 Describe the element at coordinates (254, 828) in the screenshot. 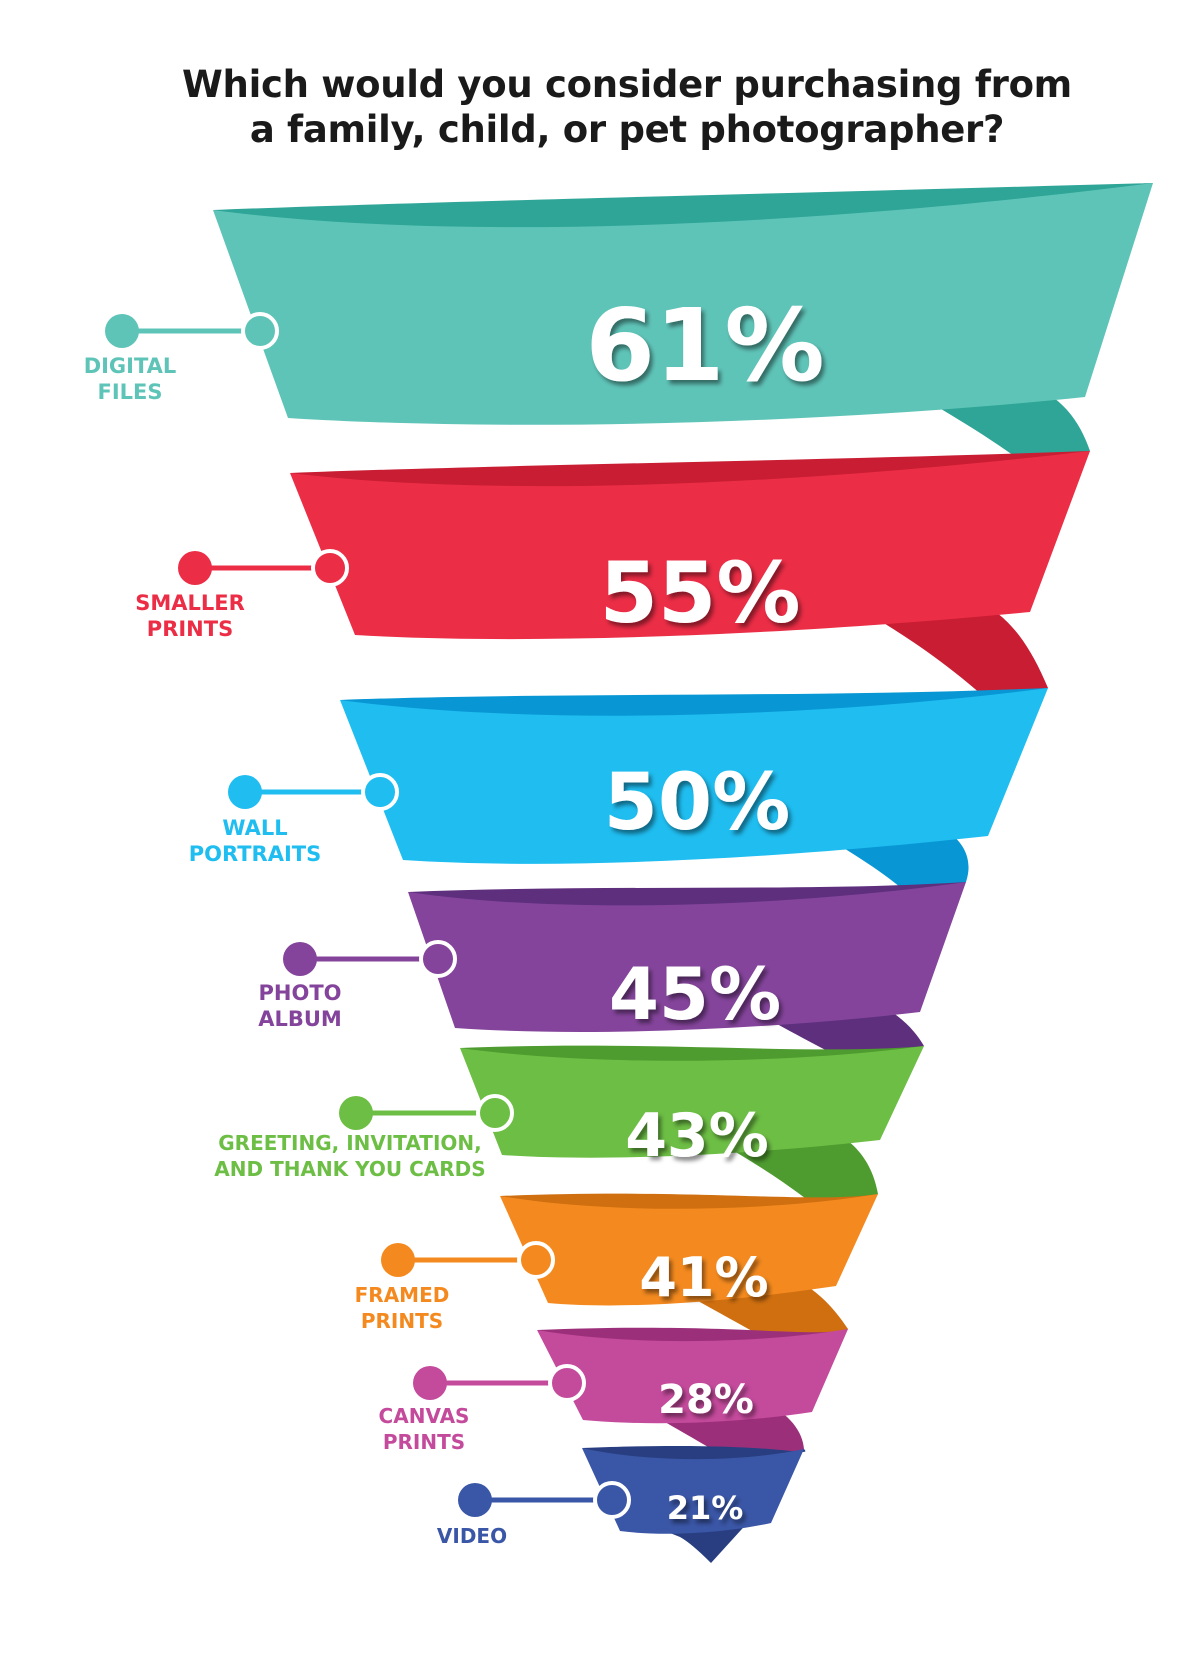

I see `category-label-2: WALL` at that location.